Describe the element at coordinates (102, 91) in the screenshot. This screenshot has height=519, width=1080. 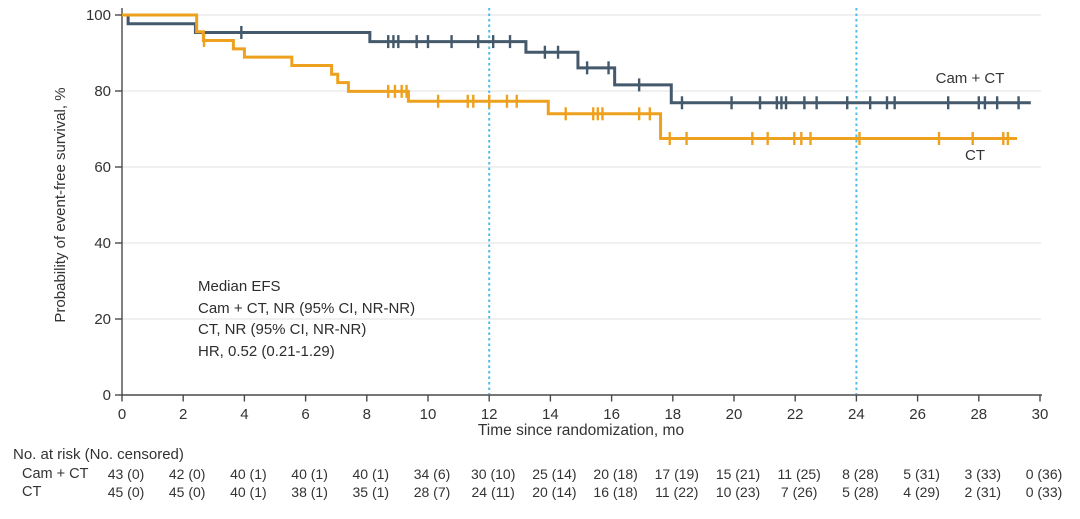
I see `y-tick-label: 80` at that location.